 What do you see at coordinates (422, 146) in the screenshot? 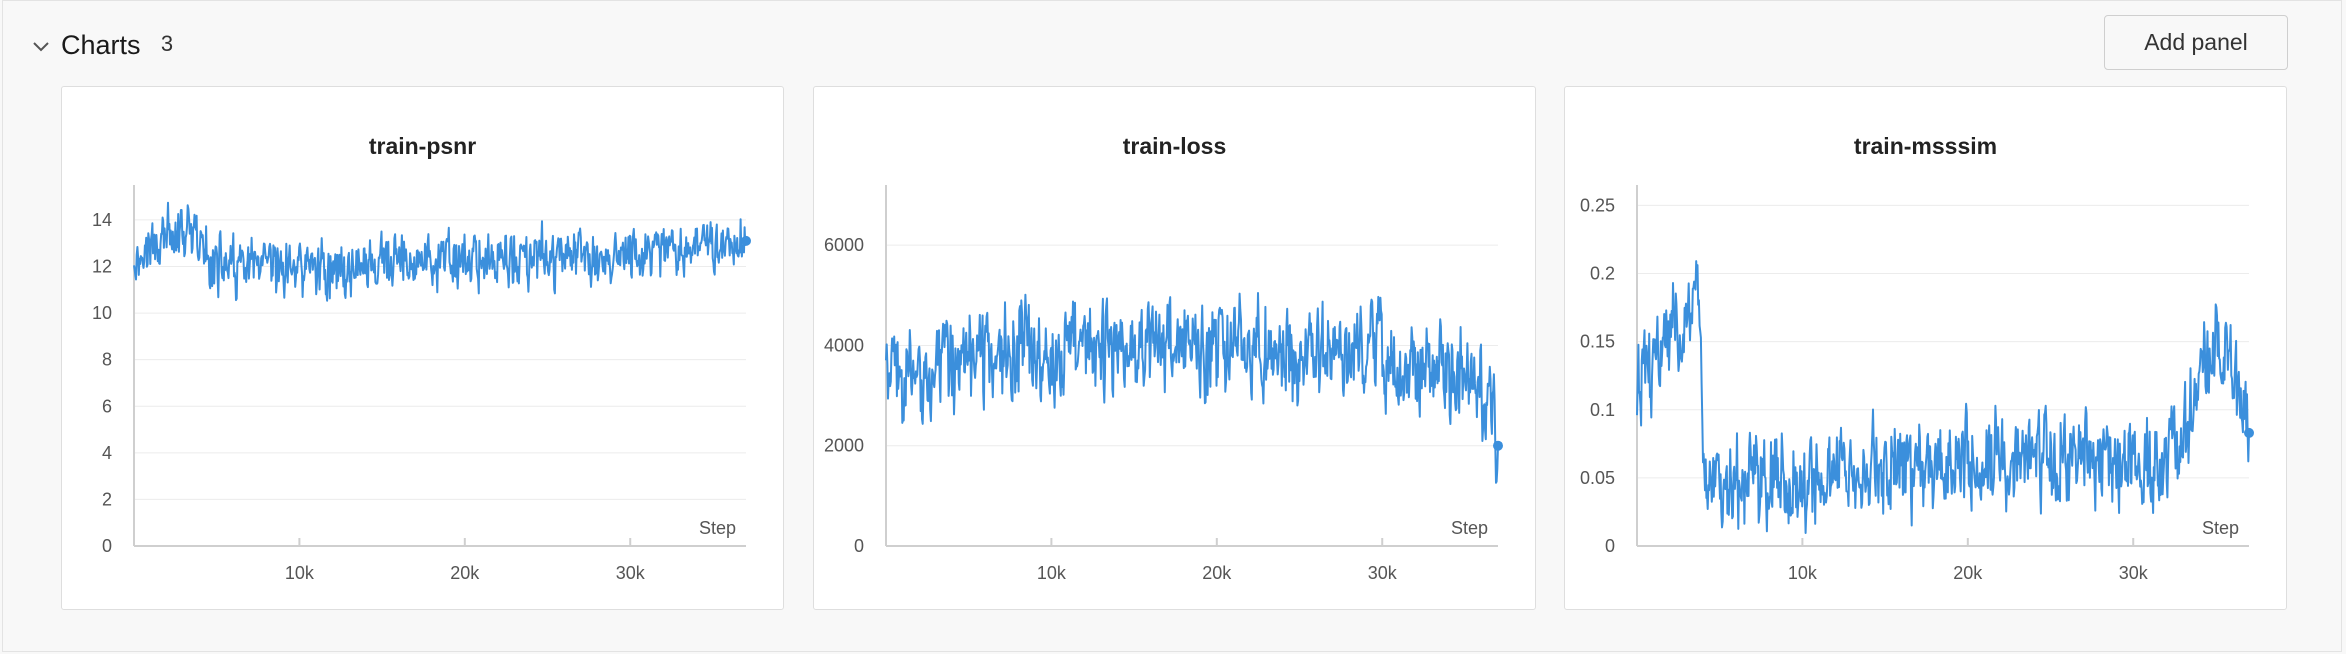
I see `panel-title: train-psnr` at bounding box center [422, 146].